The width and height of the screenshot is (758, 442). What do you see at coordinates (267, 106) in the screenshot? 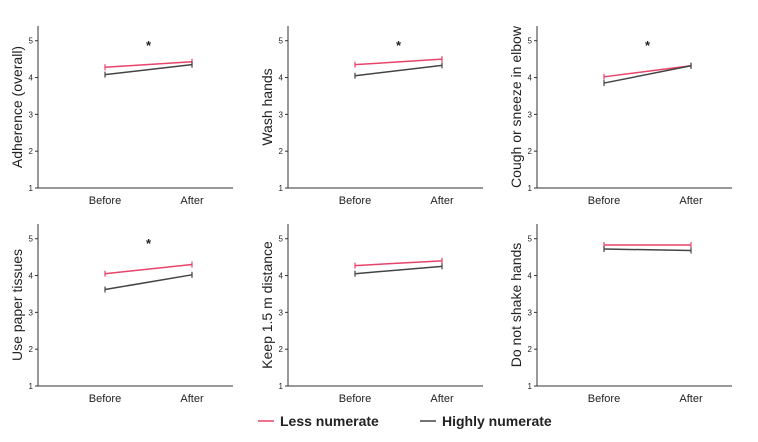
I see `y-axis-label: Wash hands` at bounding box center [267, 106].